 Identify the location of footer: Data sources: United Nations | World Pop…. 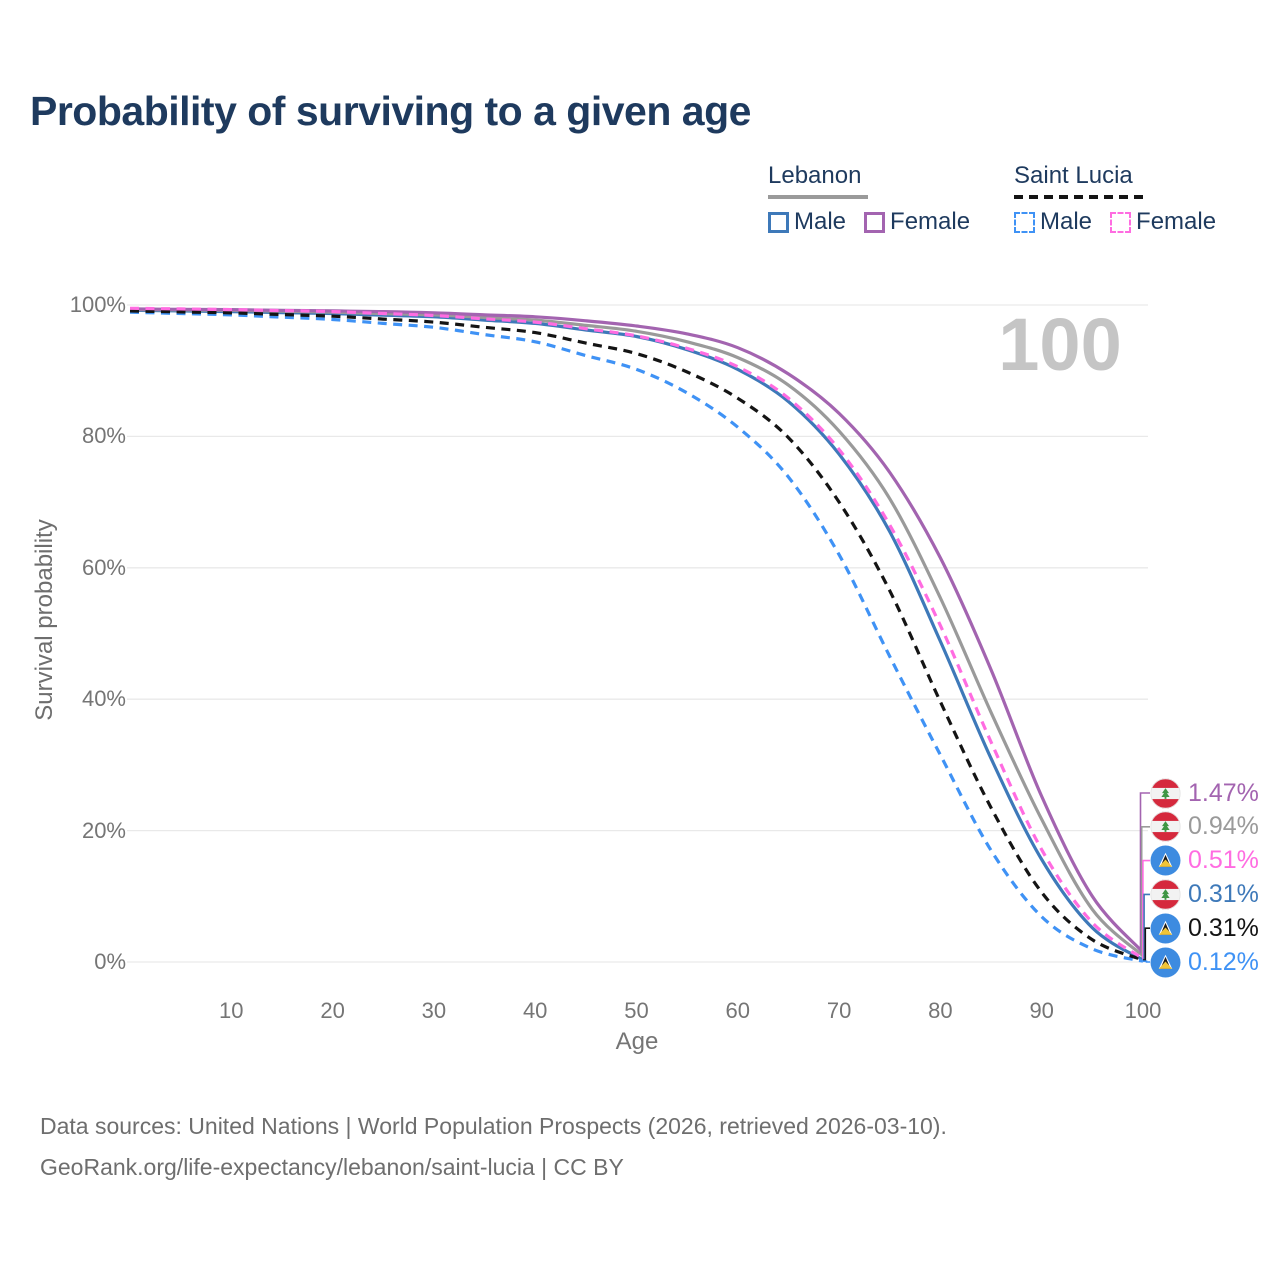
(493, 1147).